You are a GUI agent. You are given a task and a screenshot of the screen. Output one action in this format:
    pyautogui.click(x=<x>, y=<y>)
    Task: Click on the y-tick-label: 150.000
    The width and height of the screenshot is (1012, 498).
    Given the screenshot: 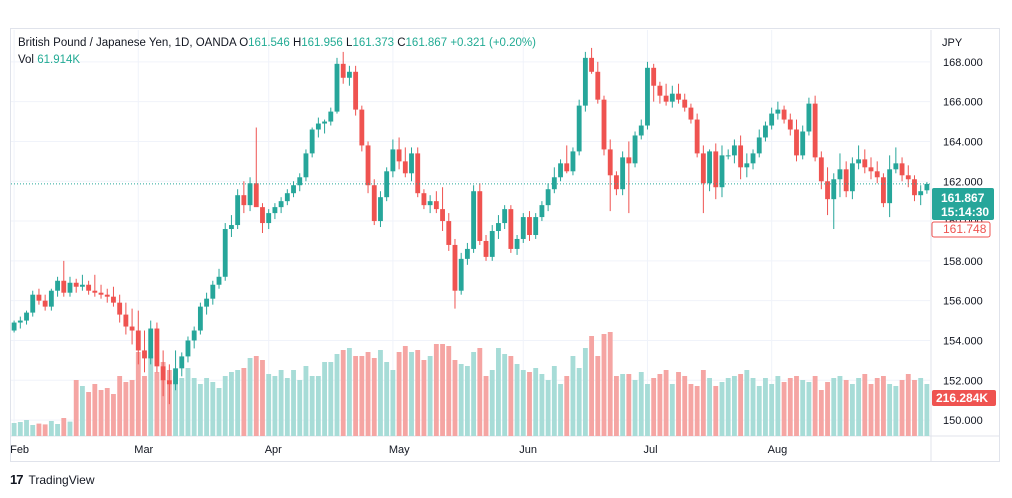 What is the action you would take?
    pyautogui.click(x=963, y=421)
    